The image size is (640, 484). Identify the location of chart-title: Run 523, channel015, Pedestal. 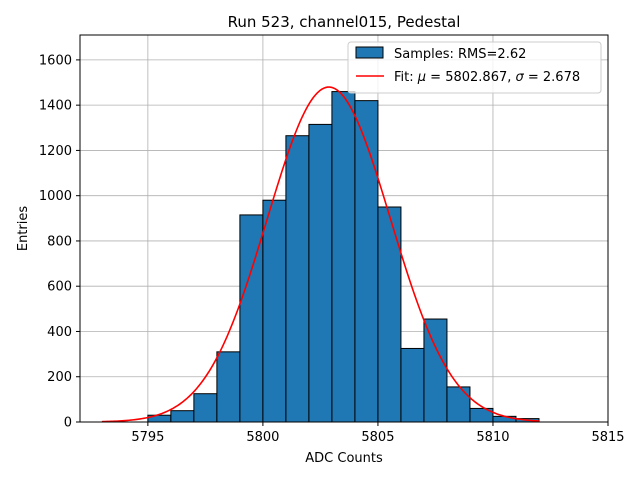
(344, 22).